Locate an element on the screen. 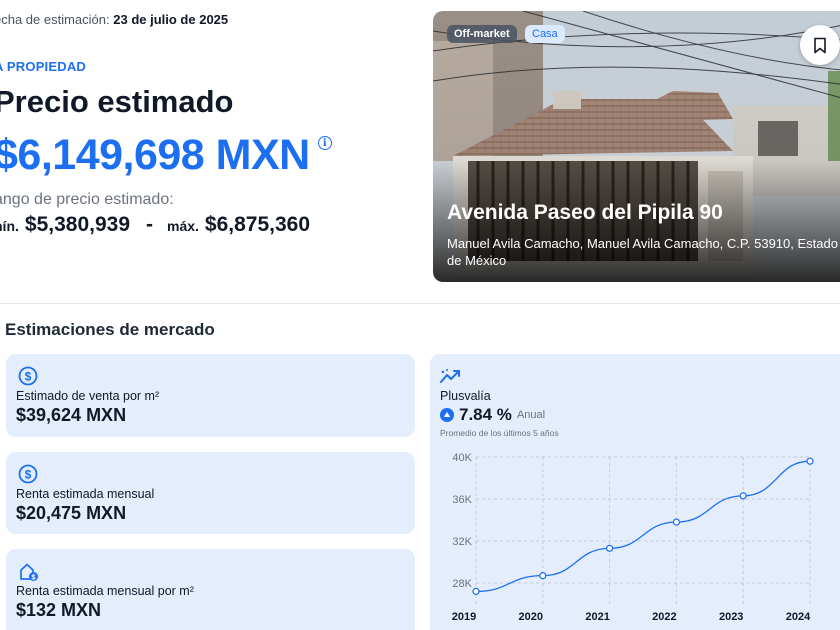 This screenshot has width=840, height=630. price-range: nín. $5,380,939 - máx. $6,875,360 is located at coordinates (207, 225).